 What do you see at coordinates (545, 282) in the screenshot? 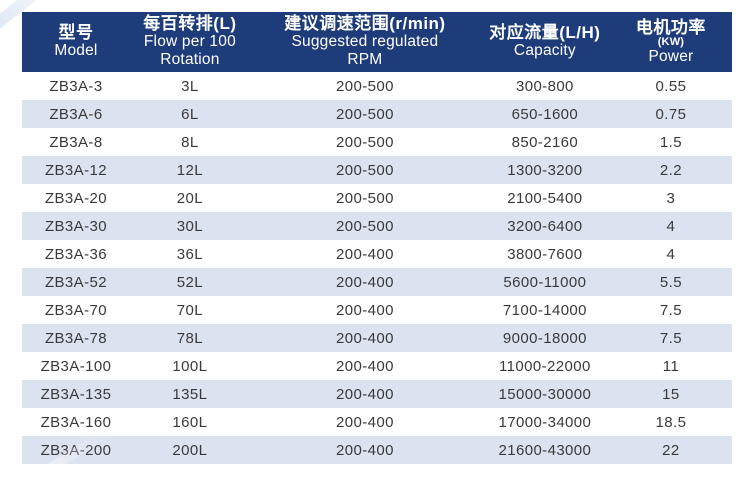
I see `table-cell: 5600-11000` at bounding box center [545, 282].